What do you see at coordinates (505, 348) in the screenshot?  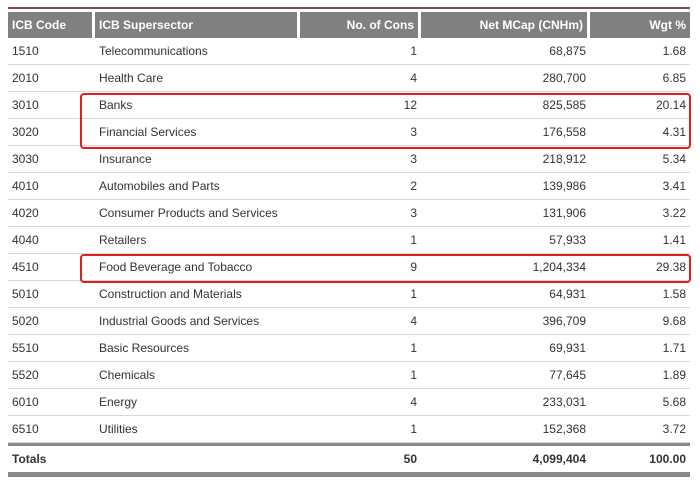 I see `cell-net-mcap: 69,931` at bounding box center [505, 348].